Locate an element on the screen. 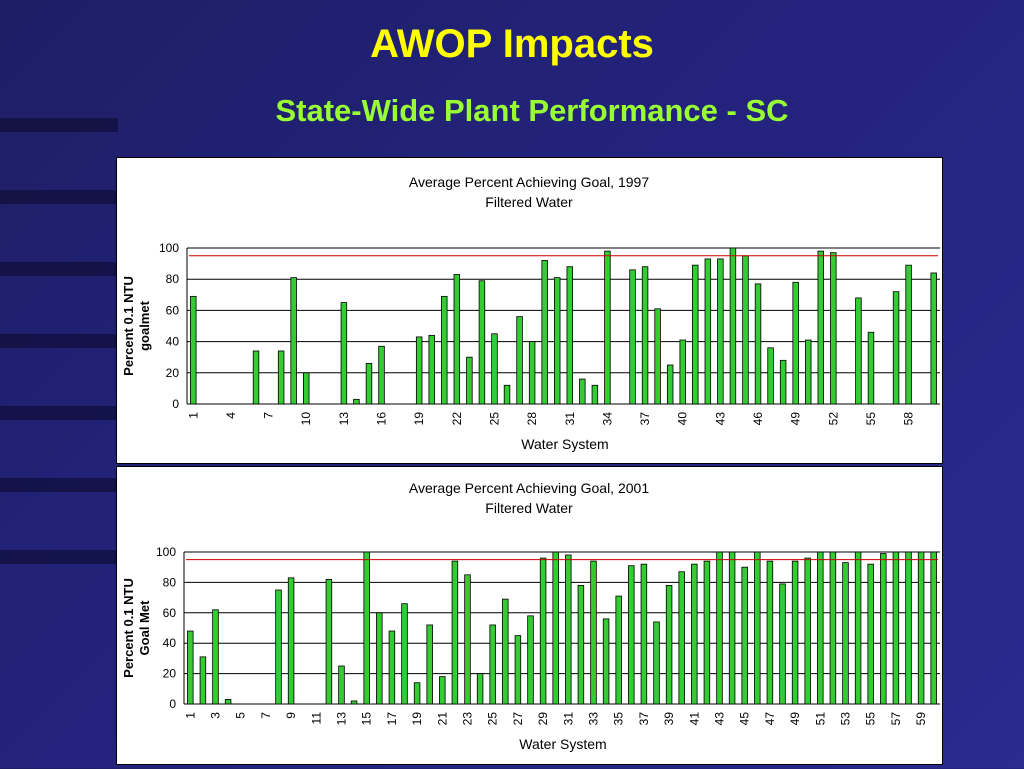 This screenshot has width=1024, height=769. x-tick-label: 40 is located at coordinates (683, 419).